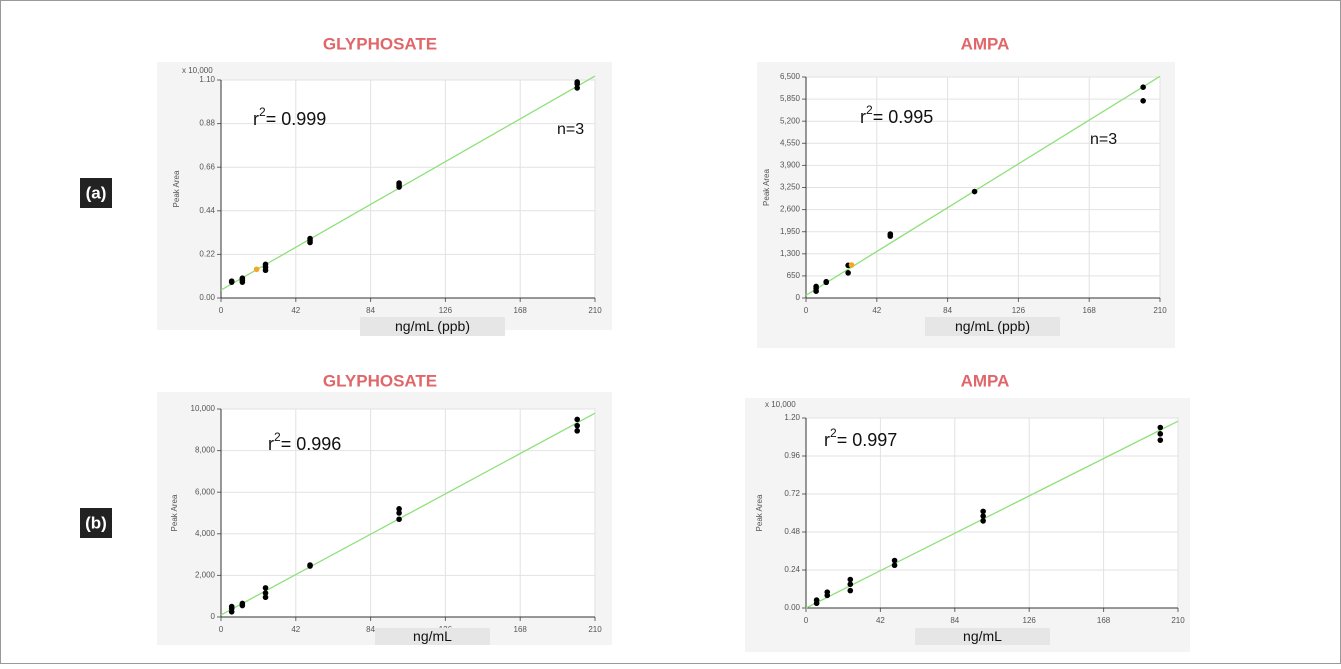 This screenshot has width=1341, height=669. Describe the element at coordinates (790, 187) in the screenshot. I see `y-tick-label: 3,250` at that location.